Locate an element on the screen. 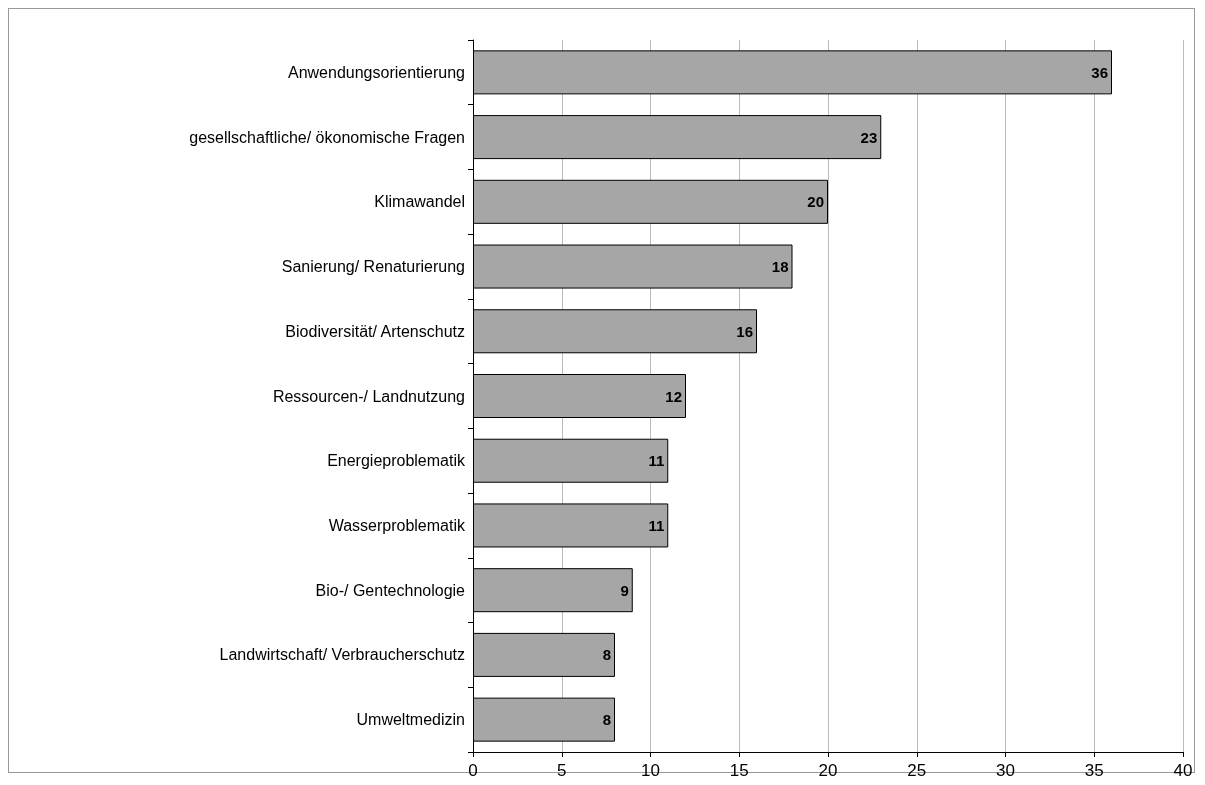 The image size is (1205, 785). y-tick-label: Landwirtschaft/ Verbraucherschutz is located at coordinates (342, 655).